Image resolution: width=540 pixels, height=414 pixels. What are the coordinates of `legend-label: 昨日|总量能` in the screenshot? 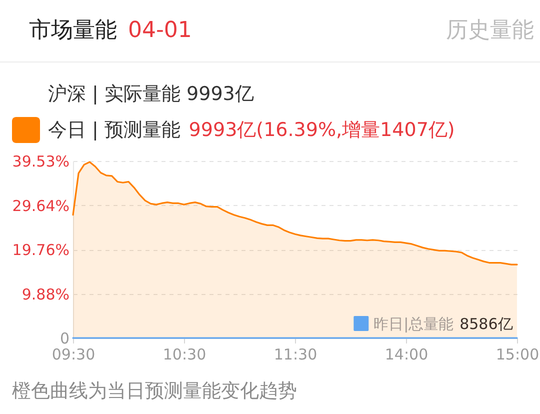 It's located at (414, 324).